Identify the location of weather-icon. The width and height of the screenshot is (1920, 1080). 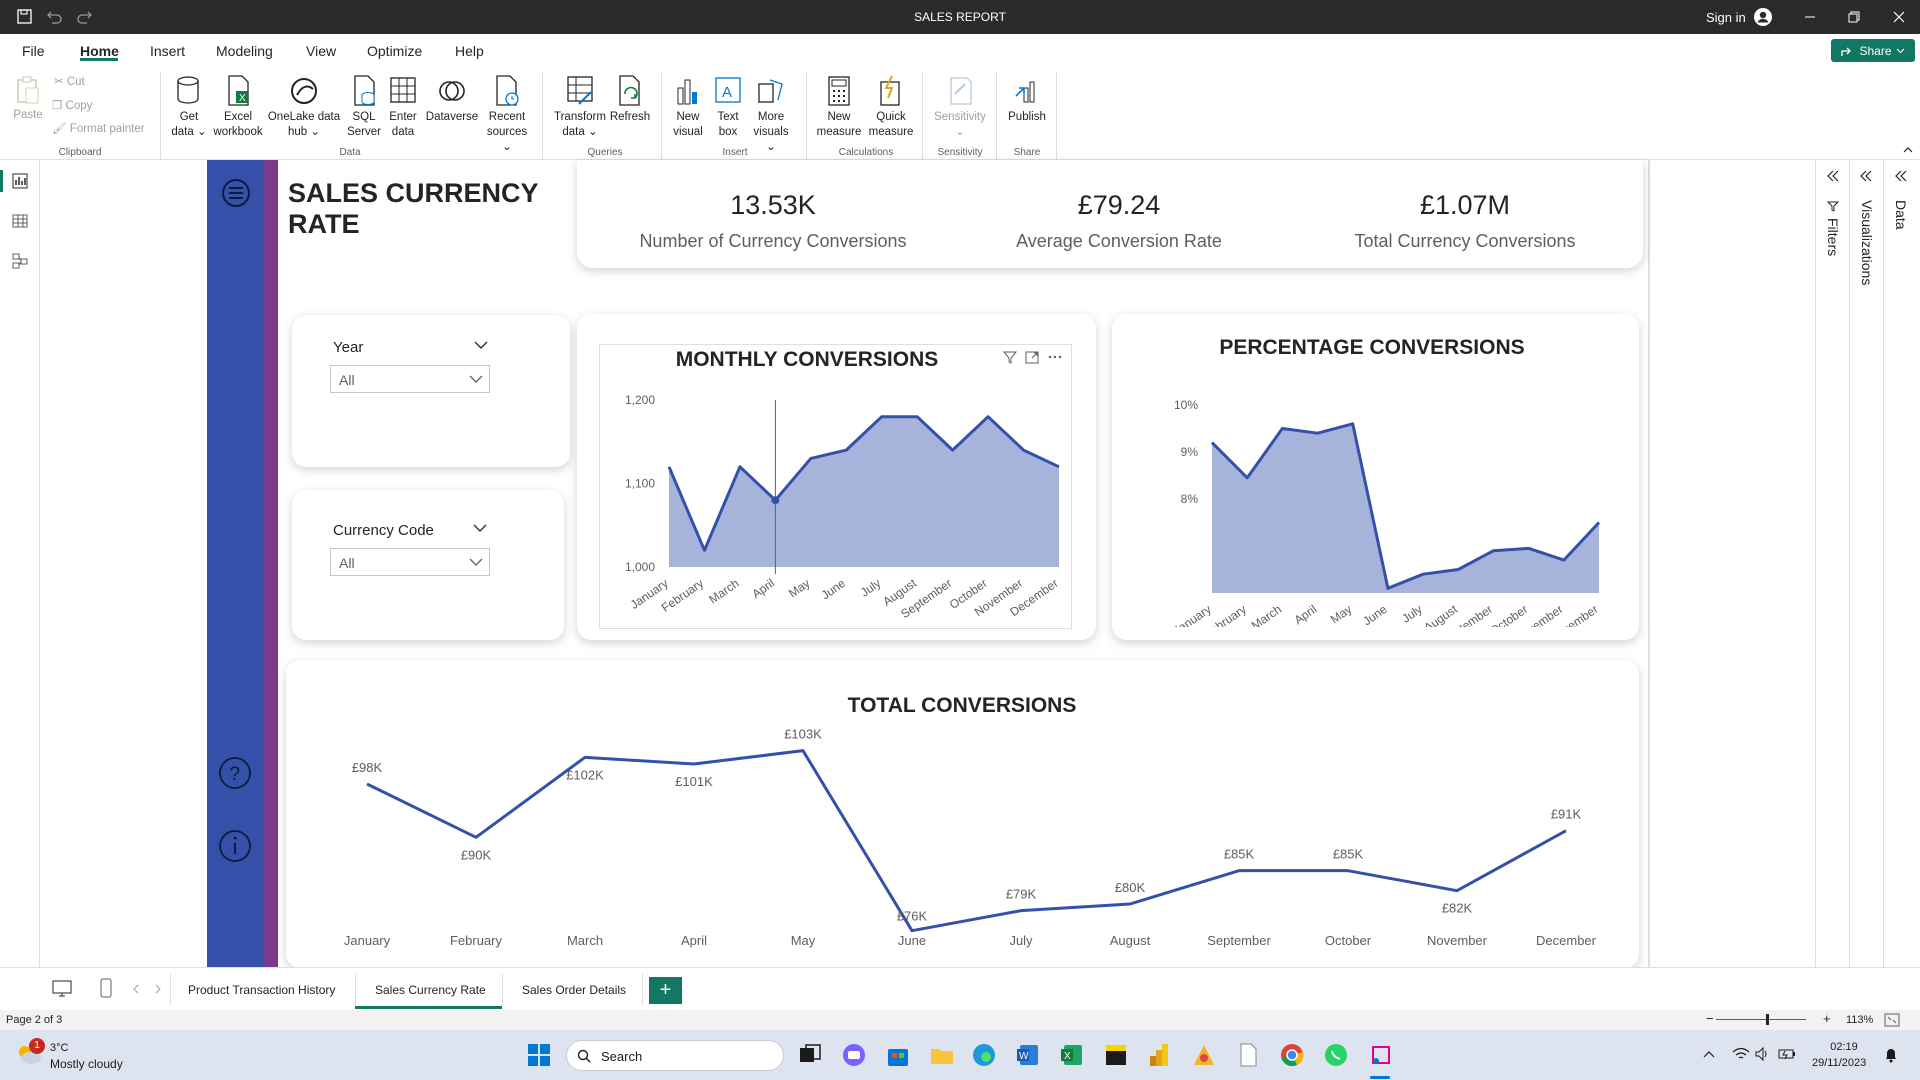
(29, 1054).